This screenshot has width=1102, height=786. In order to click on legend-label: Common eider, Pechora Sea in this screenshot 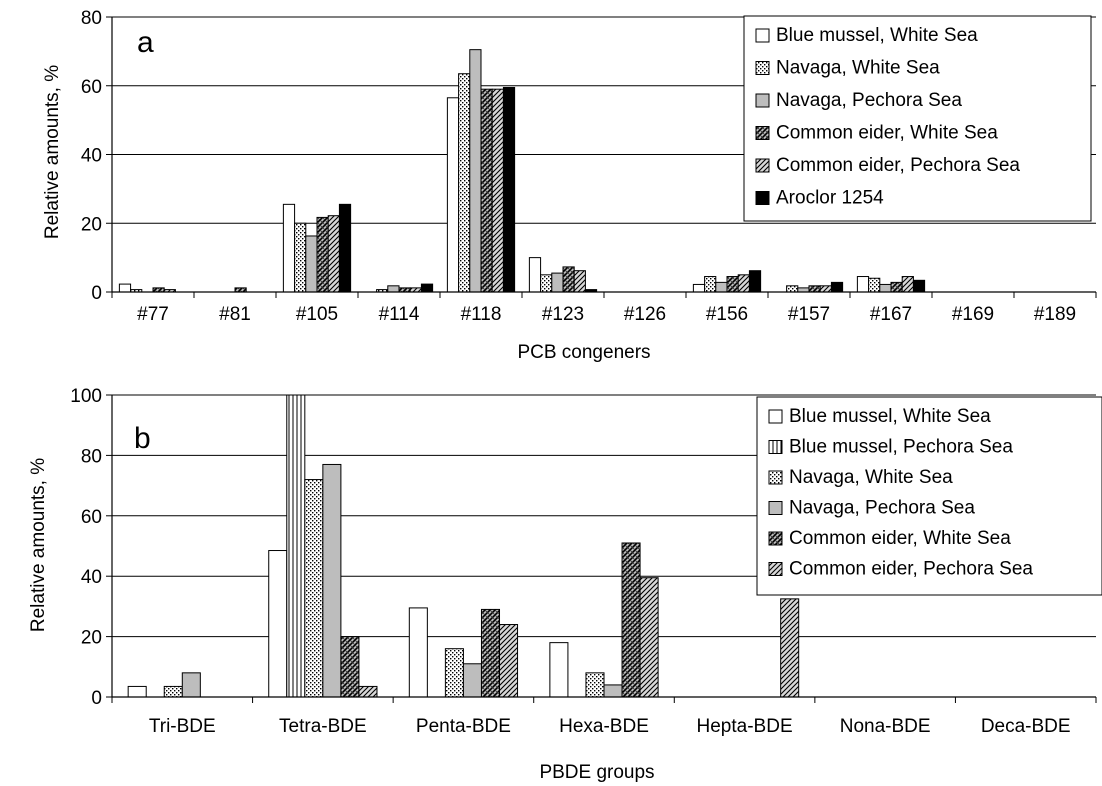, I will do `click(898, 165)`.